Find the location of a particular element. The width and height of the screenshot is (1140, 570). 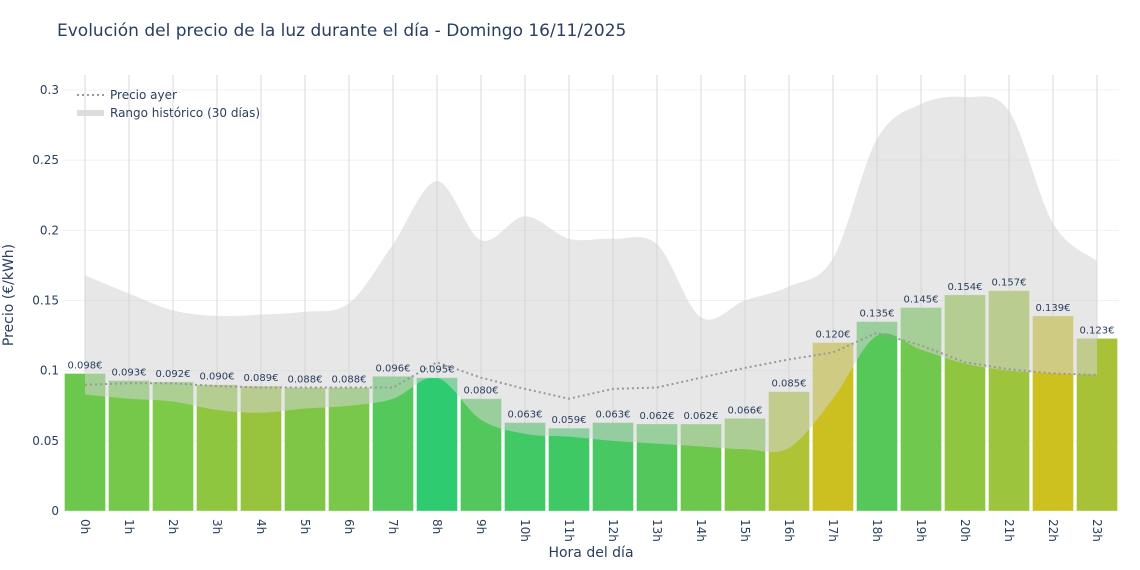

x-tick-label: 12h is located at coordinates (613, 530).